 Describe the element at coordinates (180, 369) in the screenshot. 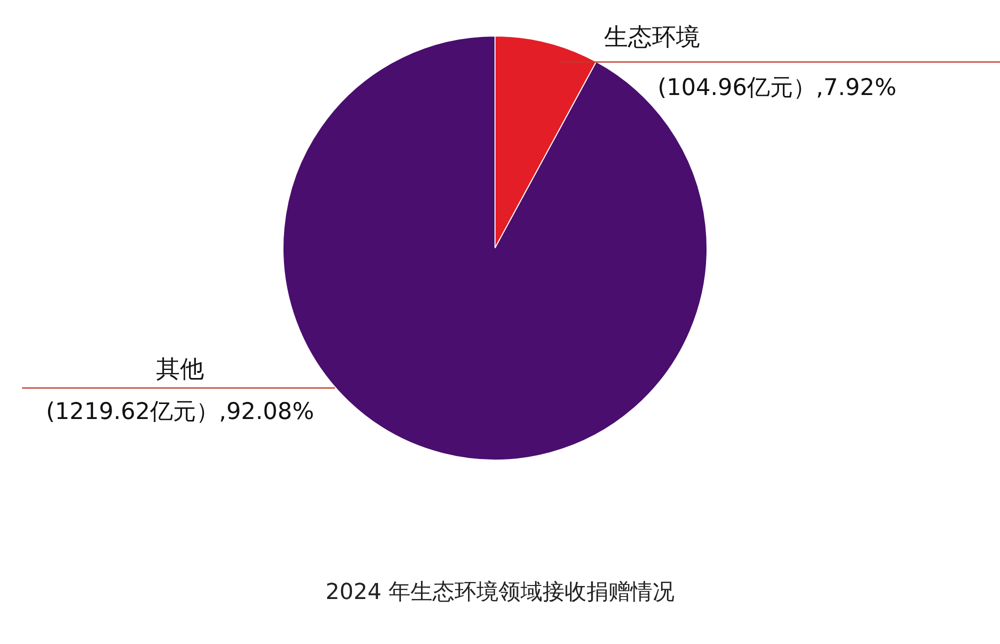

I see `slice-label: 其他` at that location.